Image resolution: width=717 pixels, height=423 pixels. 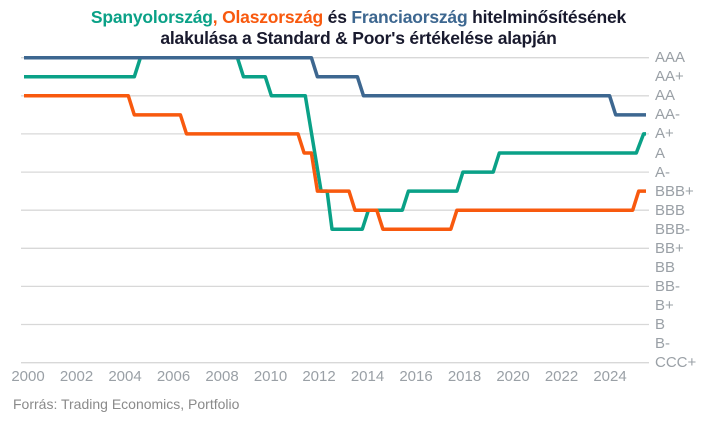 I want to click on x-axis-label: 2020, so click(x=513, y=376).